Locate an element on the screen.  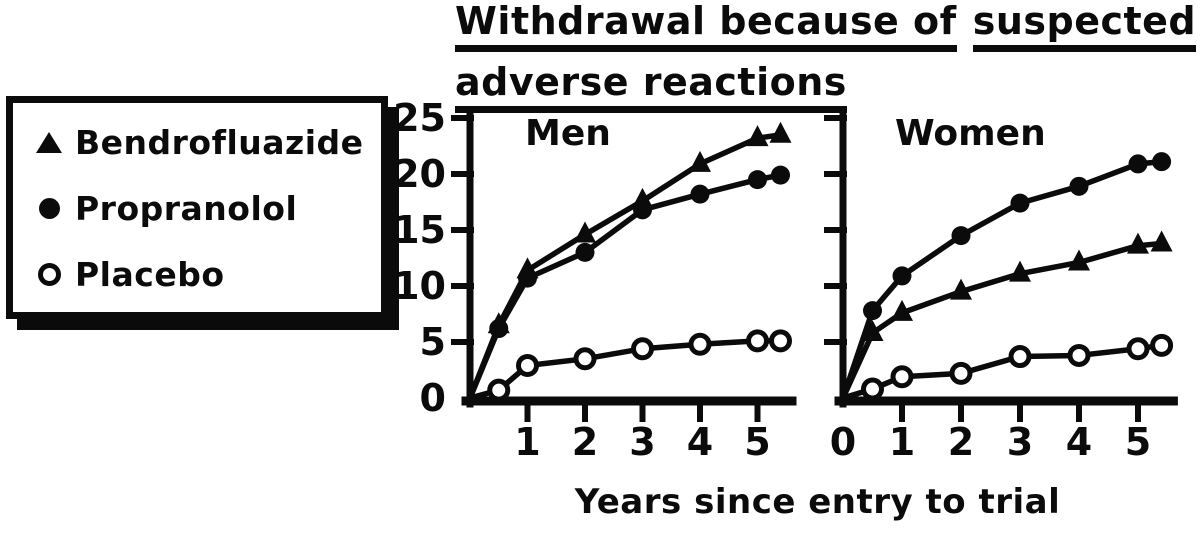
y-tick-label: 10 is located at coordinates (419, 286).